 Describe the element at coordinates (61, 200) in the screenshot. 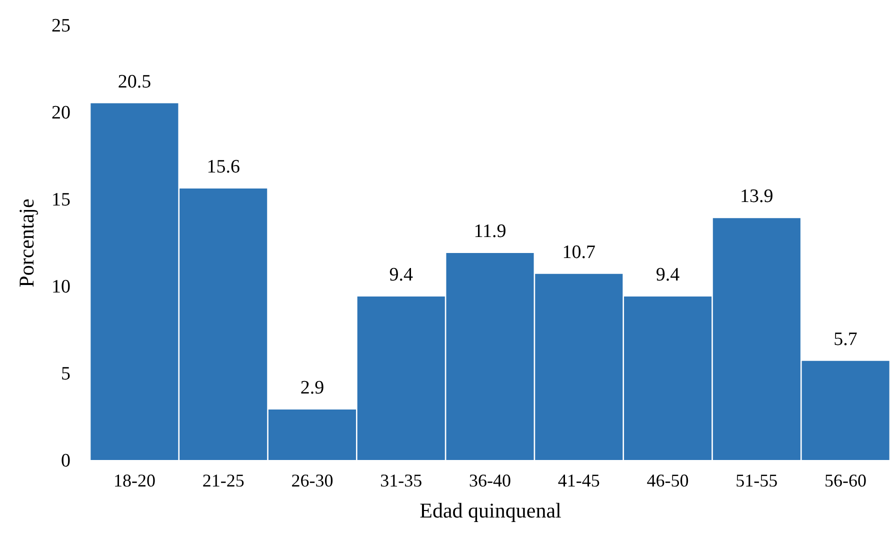

I see `y-tick-label: 15` at that location.